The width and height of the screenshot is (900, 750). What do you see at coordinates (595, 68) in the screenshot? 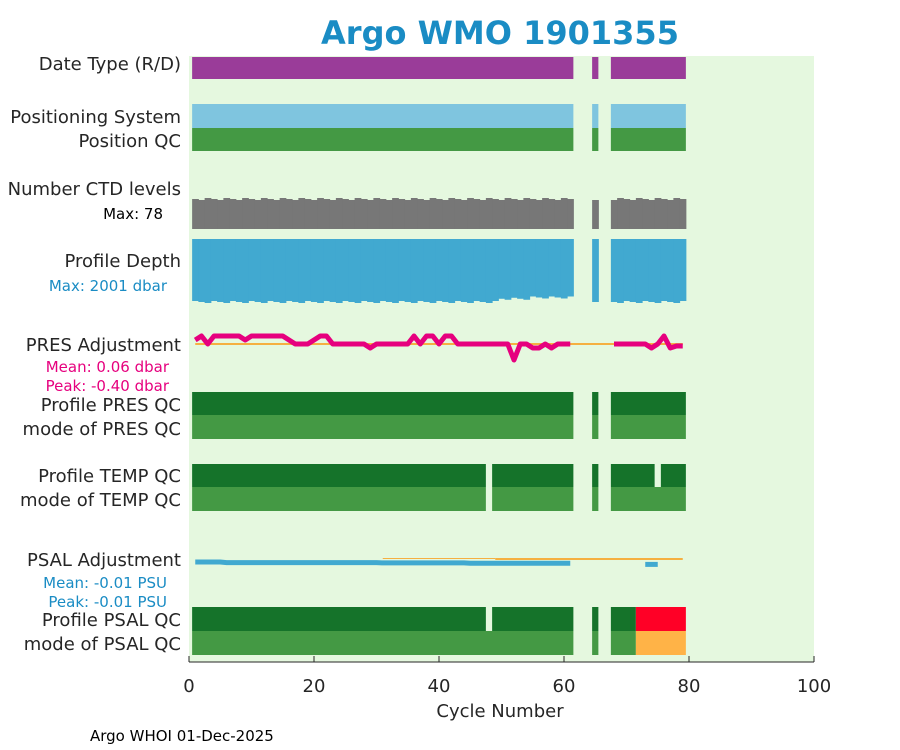
I see `date-type-bar` at bounding box center [595, 68].